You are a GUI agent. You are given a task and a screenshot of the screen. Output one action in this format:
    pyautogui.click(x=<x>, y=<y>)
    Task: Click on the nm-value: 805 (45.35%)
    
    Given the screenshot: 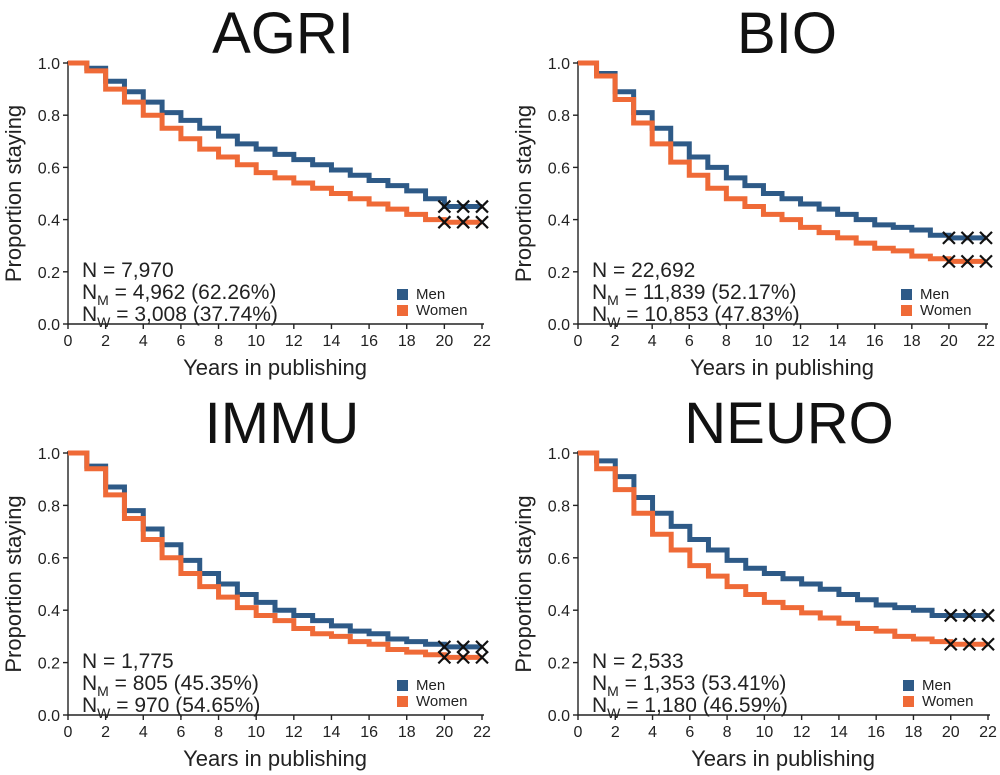 What is the action you would take?
    pyautogui.click(x=196, y=683)
    